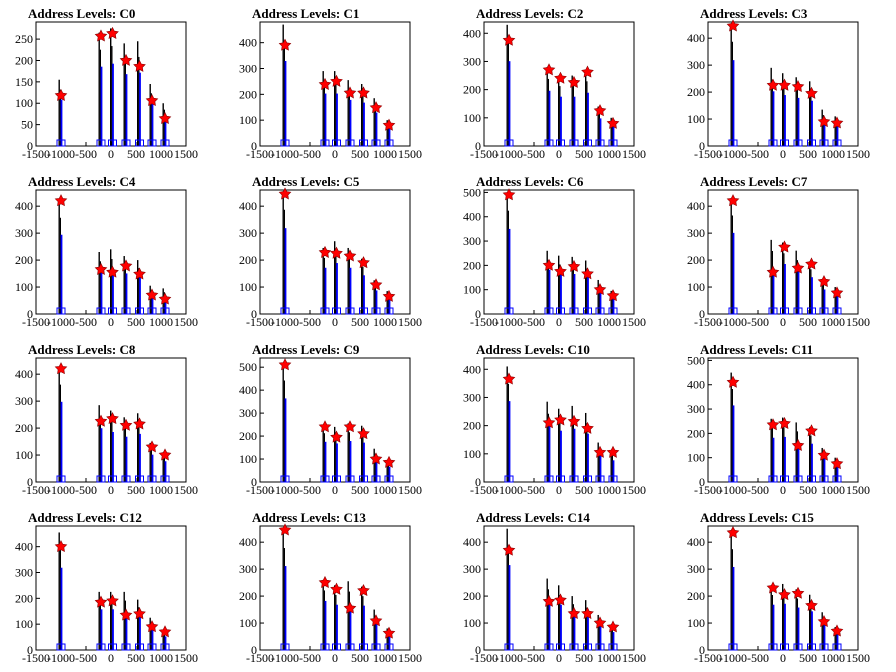  I want to click on y-tick-label: 100, so click(248, 287).